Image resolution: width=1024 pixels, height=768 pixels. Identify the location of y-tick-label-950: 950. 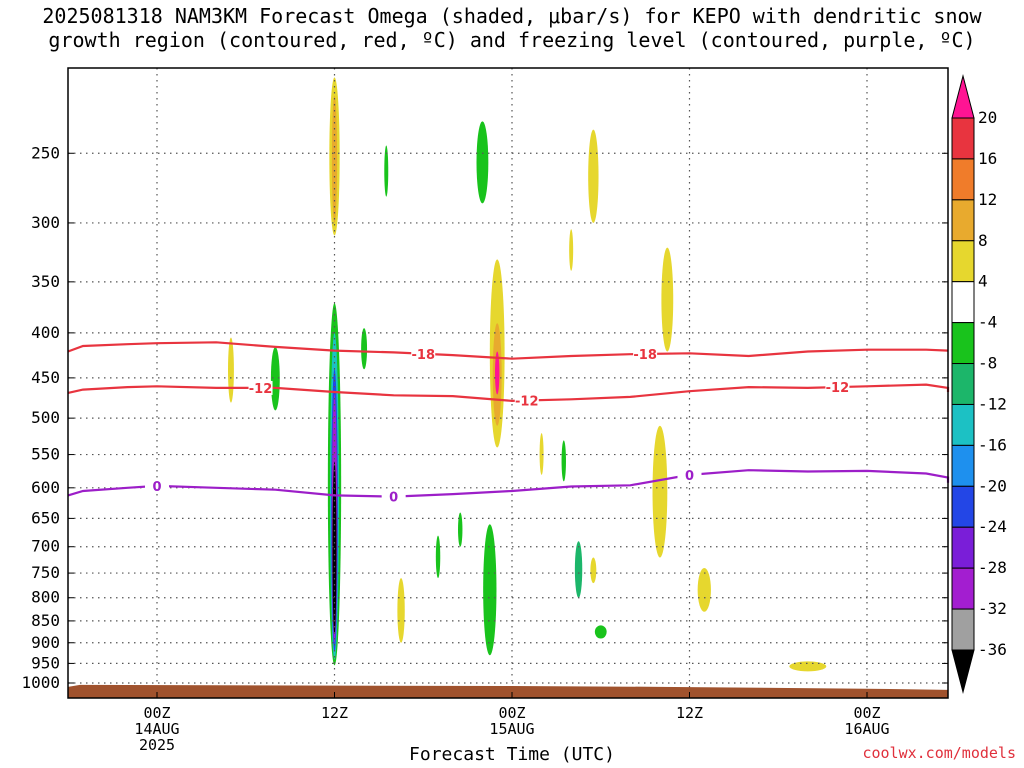
(45, 662).